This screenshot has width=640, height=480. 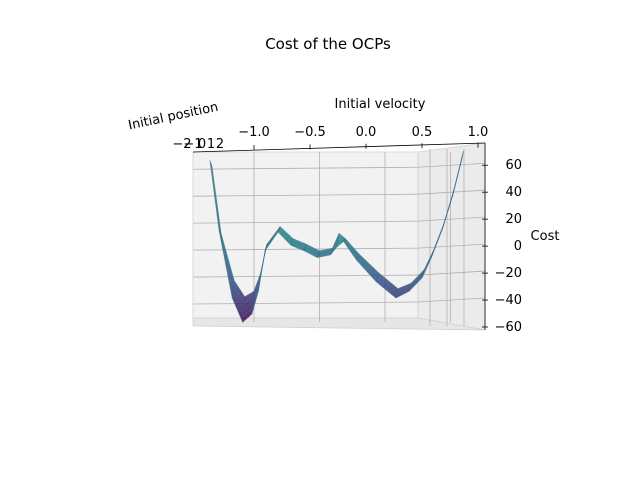 I want to click on z-tick-label: −20, so click(x=508, y=273).